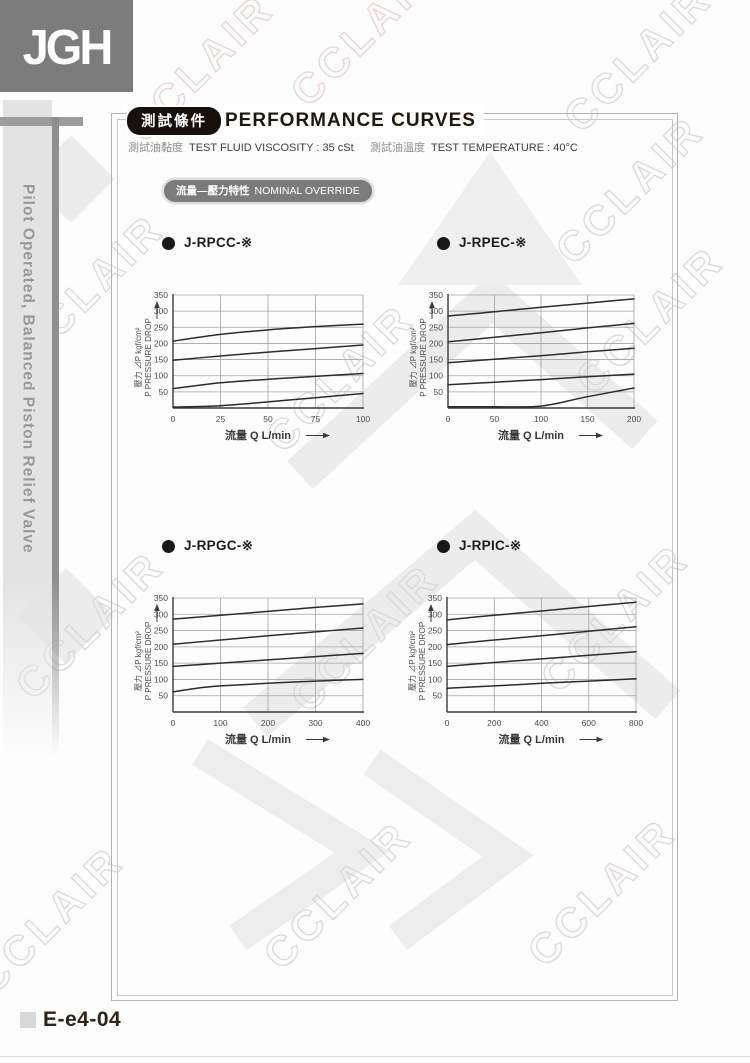  I want to click on logo: JGH, so click(66, 46).